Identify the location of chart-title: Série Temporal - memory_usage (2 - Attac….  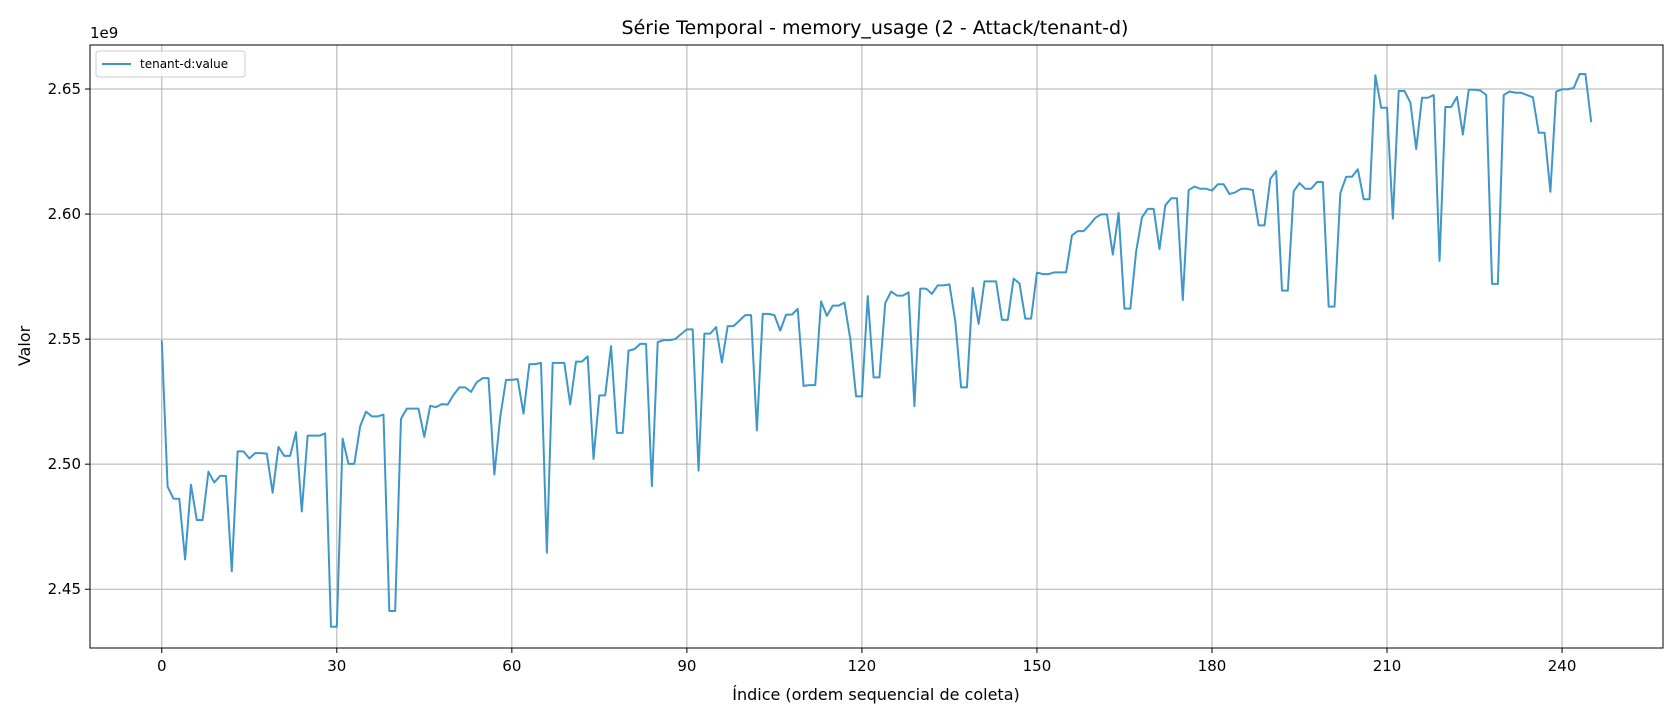
(875, 28).